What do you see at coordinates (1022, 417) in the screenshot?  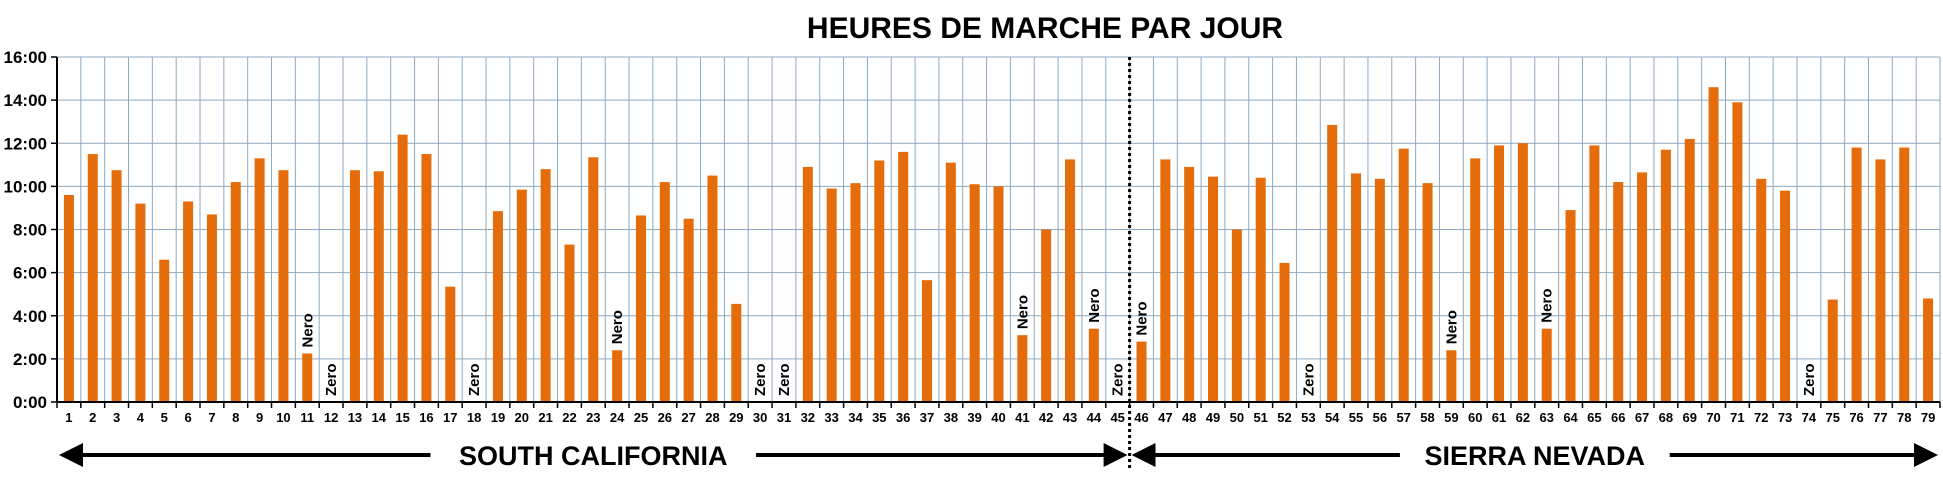 I see `x-tick-label: 41` at bounding box center [1022, 417].